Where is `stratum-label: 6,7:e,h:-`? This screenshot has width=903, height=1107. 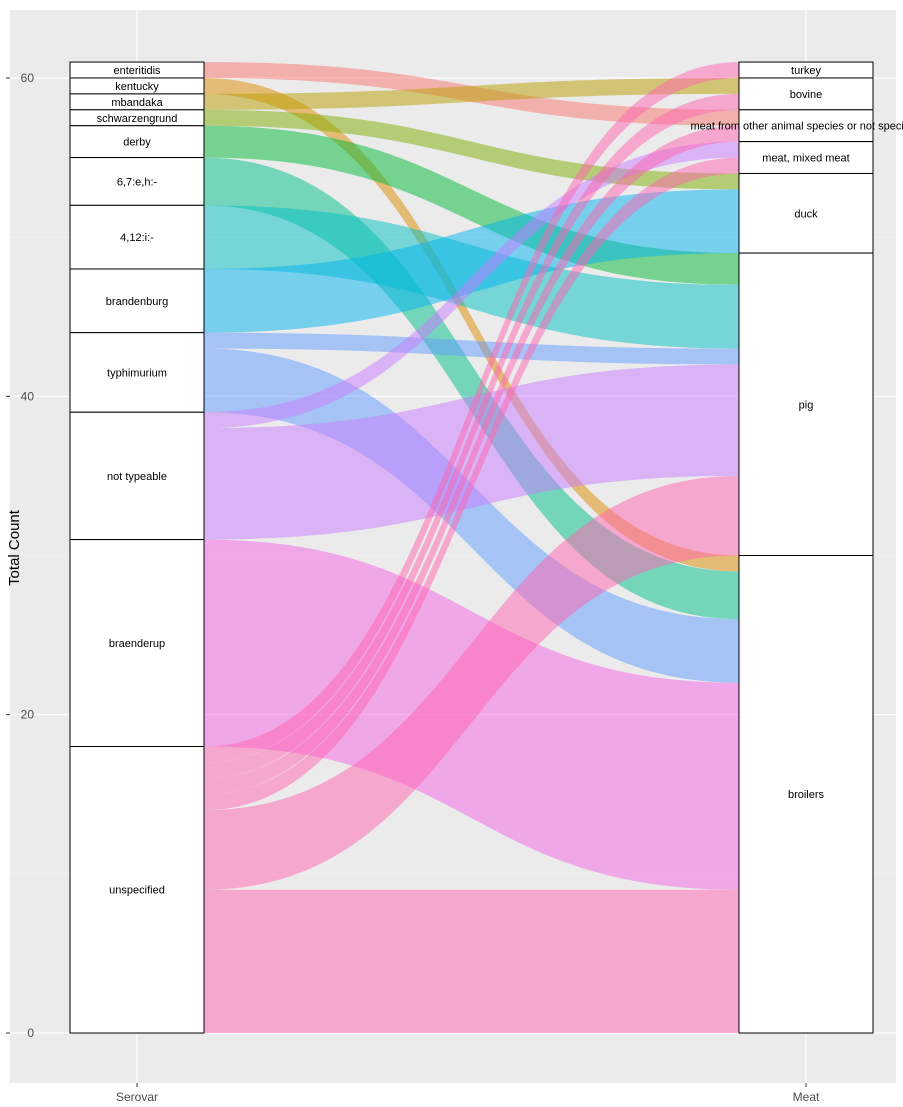 stratum-label: 6,7:e,h:- is located at coordinates (137, 182).